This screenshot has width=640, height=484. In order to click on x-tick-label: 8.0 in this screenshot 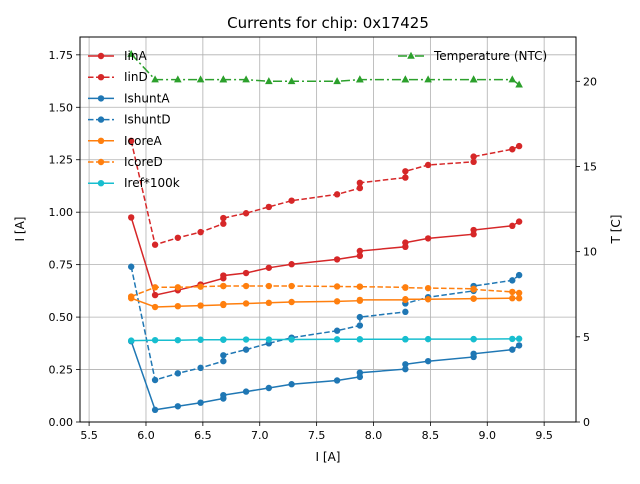, I will do `click(374, 435)`.